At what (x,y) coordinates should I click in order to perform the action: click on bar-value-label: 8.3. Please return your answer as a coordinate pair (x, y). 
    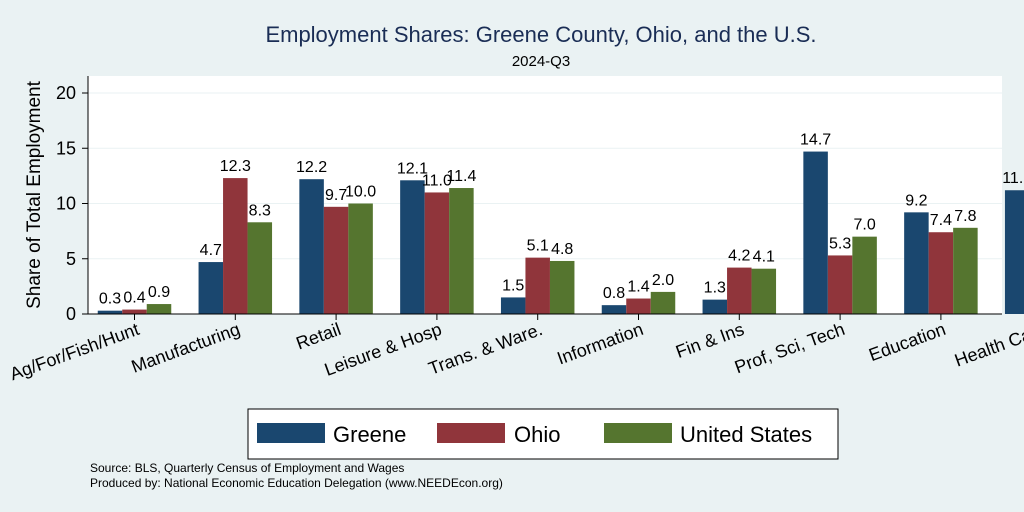
    Looking at the image, I should click on (260, 210).